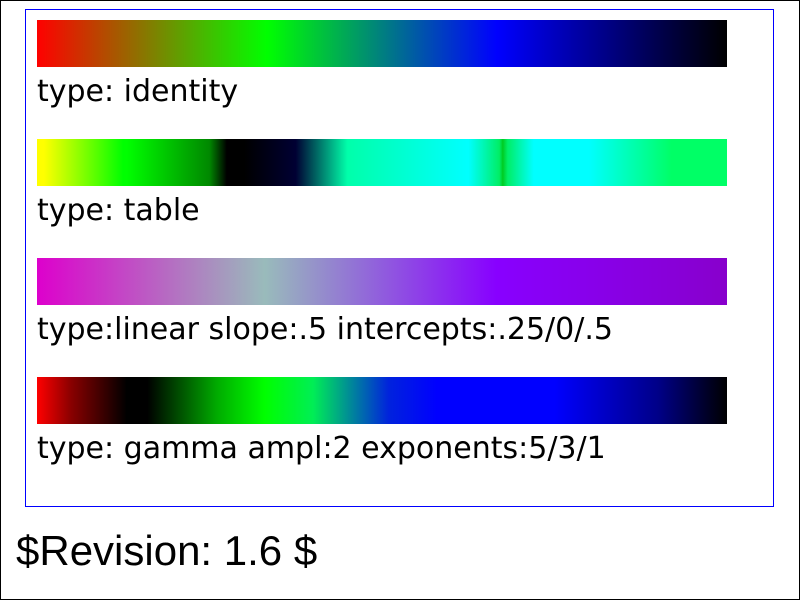 The width and height of the screenshot is (800, 600). Describe the element at coordinates (382, 162) in the screenshot. I see `gradient-strip-table` at that location.